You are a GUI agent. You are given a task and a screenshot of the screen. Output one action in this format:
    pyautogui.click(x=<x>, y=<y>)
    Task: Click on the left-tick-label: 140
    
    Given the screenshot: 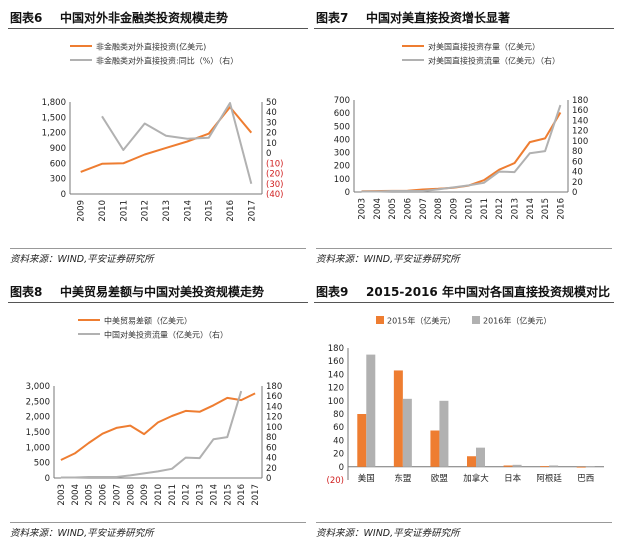 What is the action you would take?
    pyautogui.click(x=336, y=375)
    